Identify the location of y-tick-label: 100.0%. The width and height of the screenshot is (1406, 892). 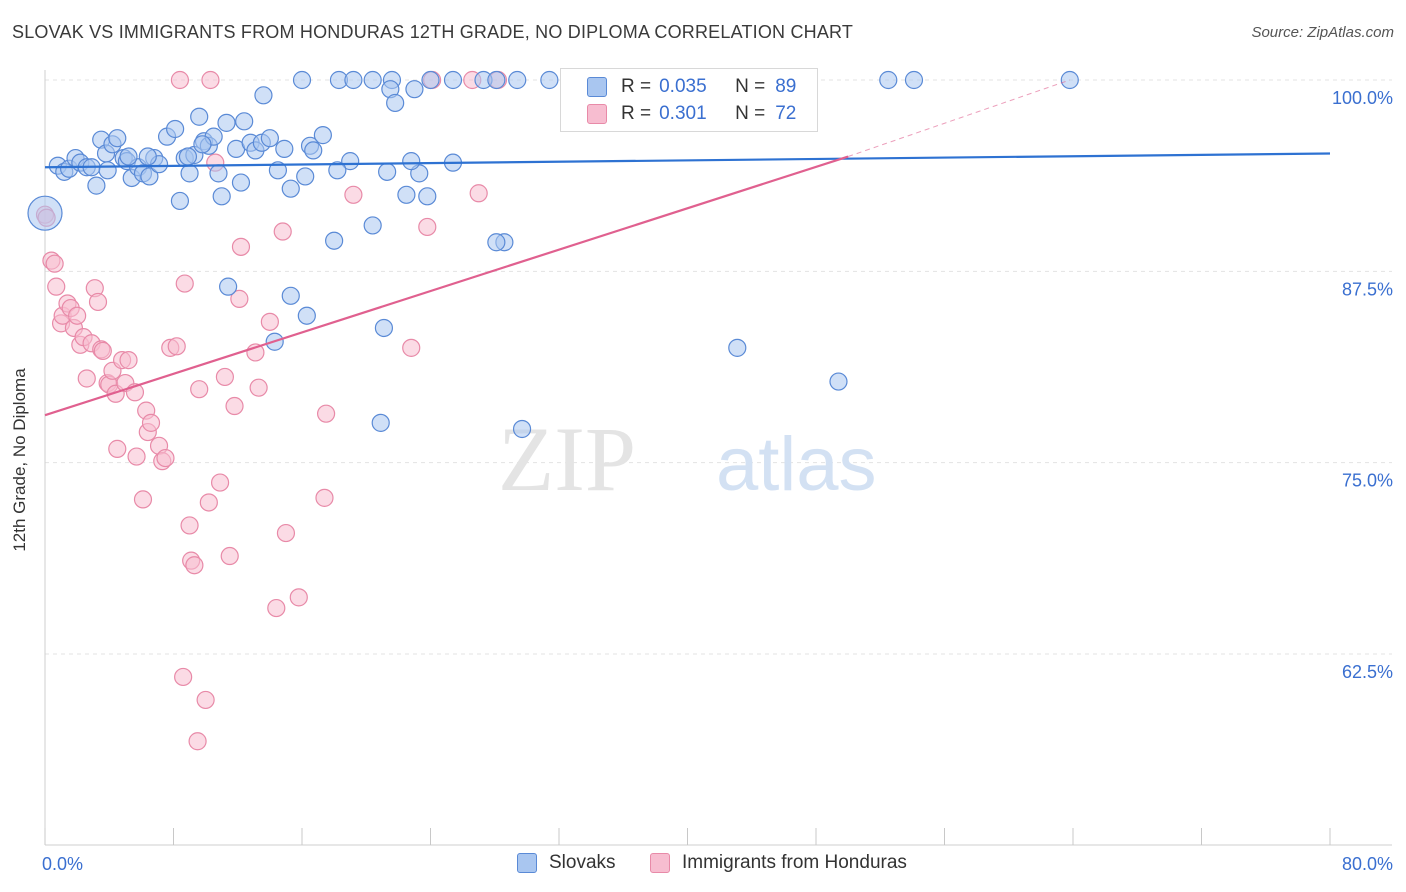
(1362, 98).